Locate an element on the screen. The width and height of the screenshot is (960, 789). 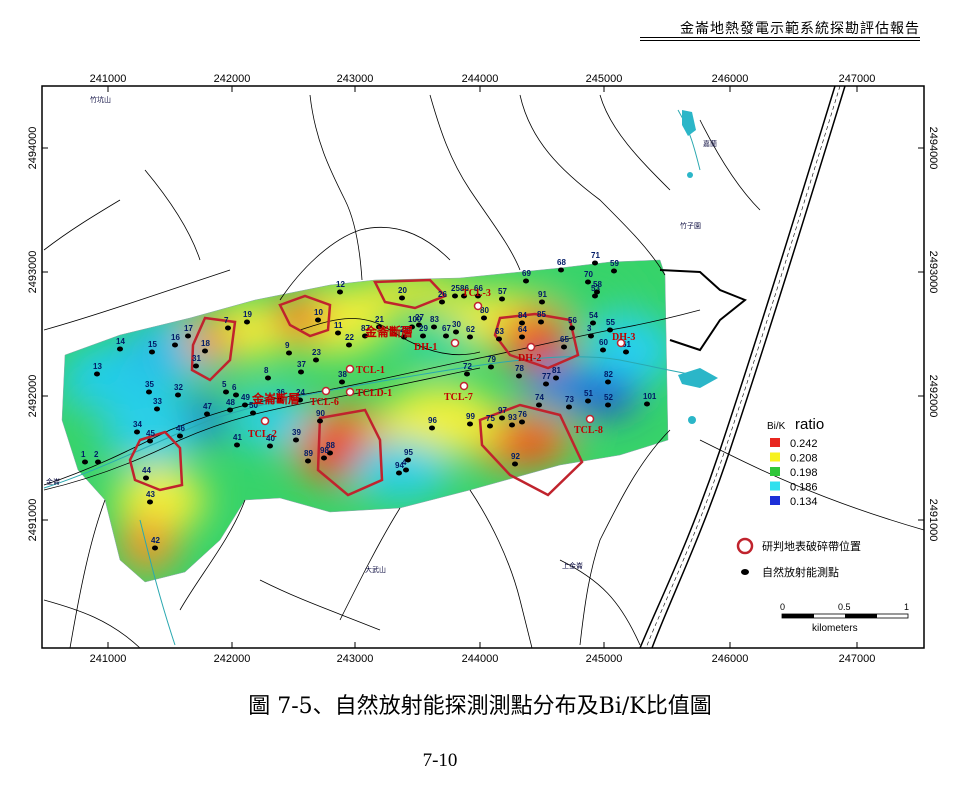
station-label: 59 is located at coordinates (614, 263).